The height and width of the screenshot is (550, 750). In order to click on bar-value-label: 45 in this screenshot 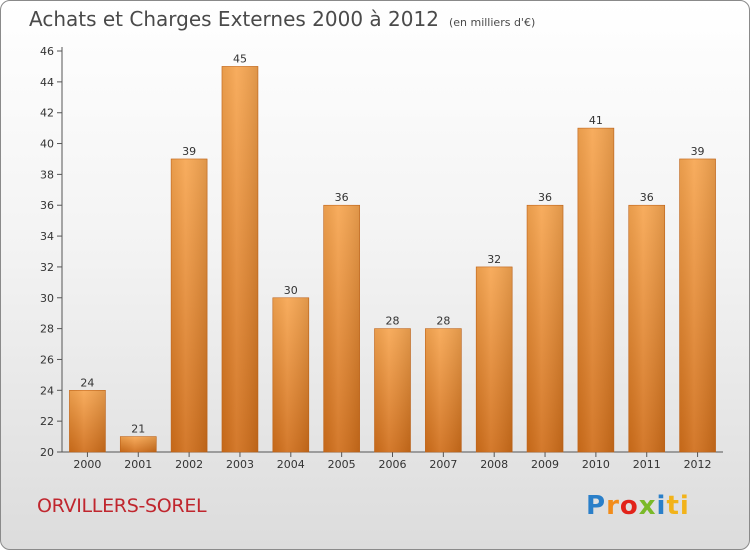, I will do `click(240, 58)`.